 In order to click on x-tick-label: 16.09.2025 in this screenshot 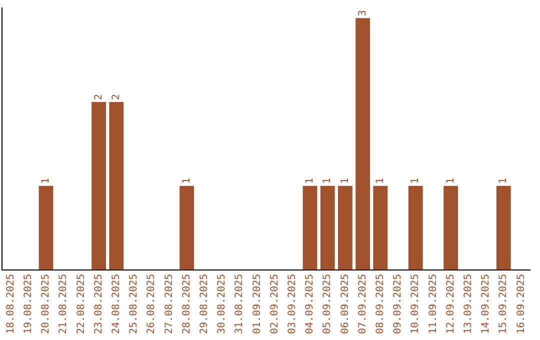, I will do `click(521, 304)`.